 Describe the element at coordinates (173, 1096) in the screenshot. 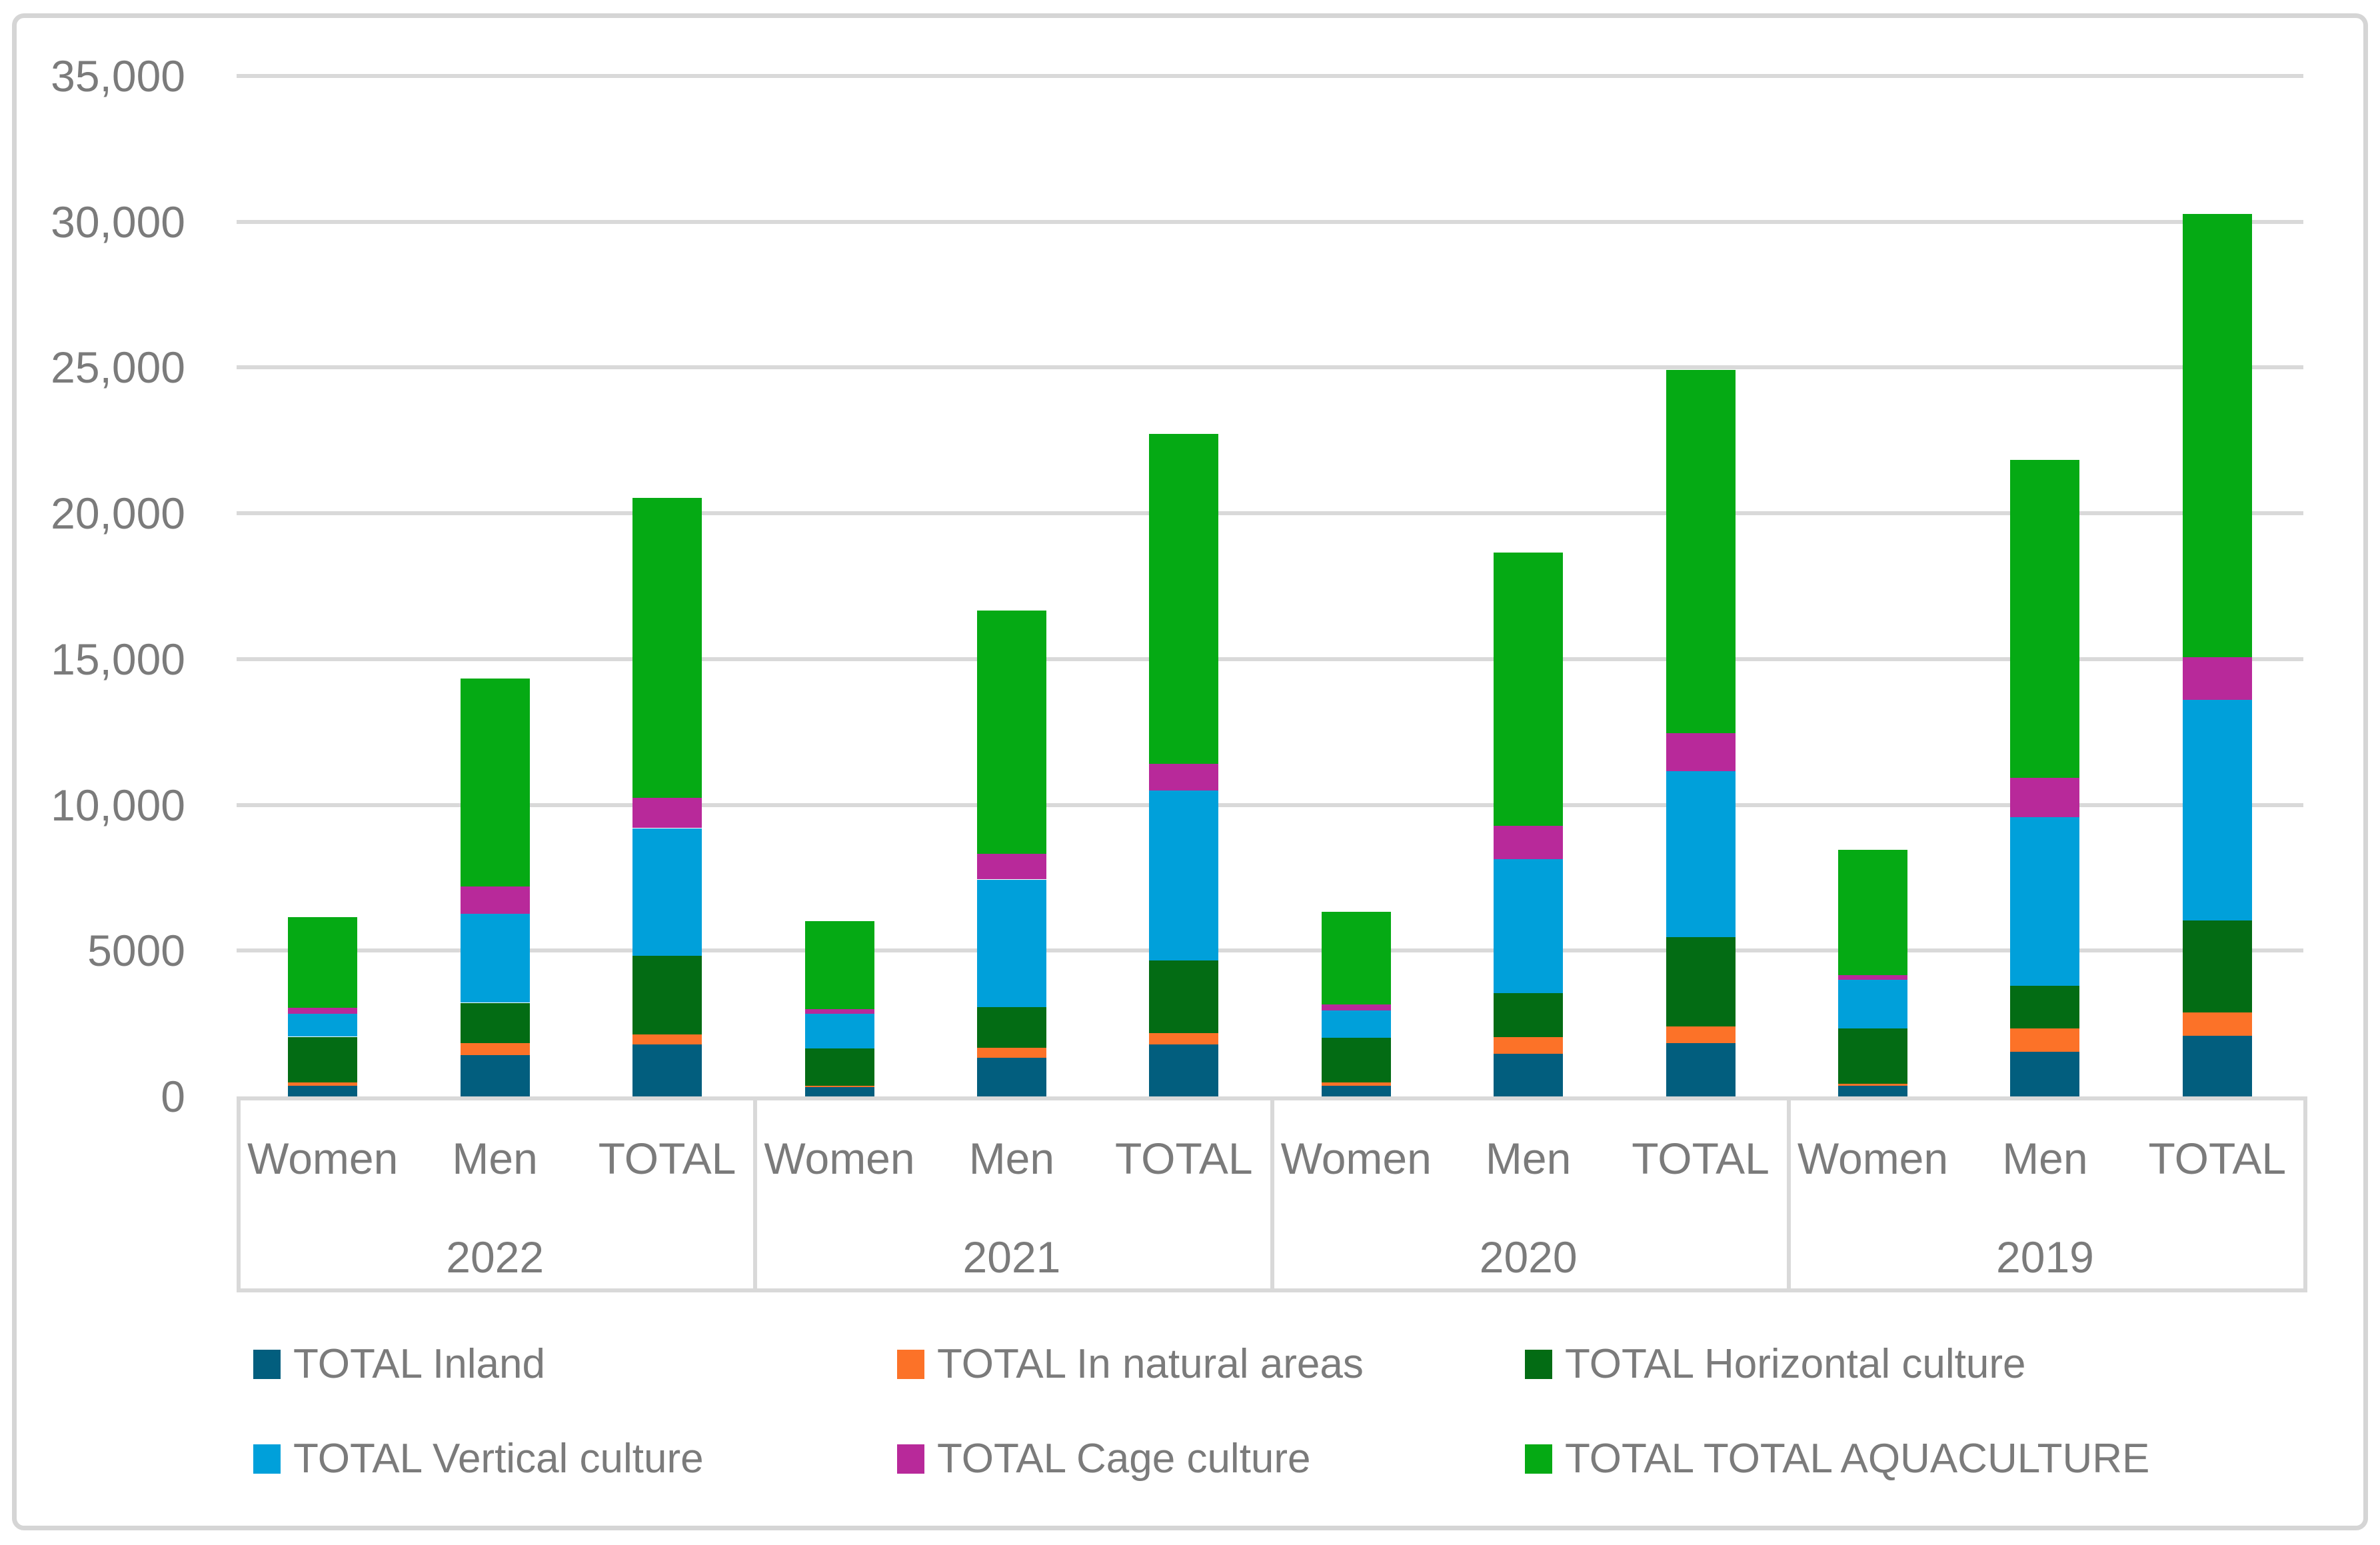

I see `y-axis-tick-label: 0` at that location.